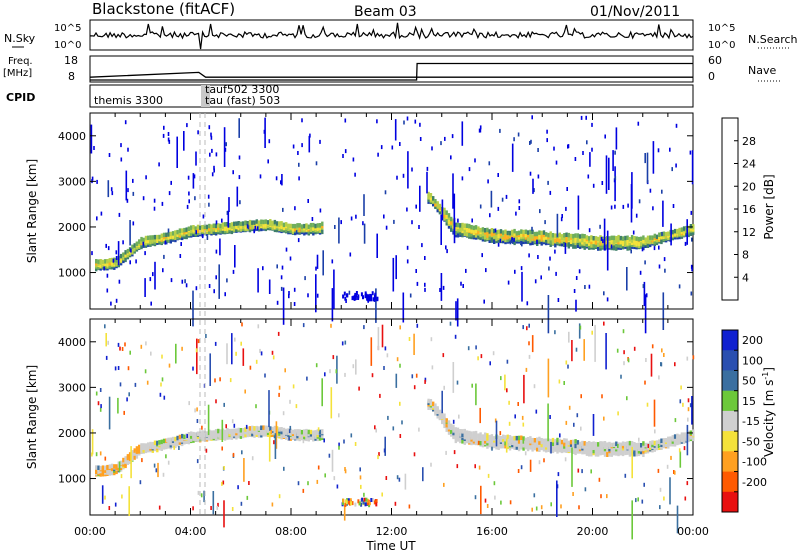 This screenshot has width=800, height=554. I want to click on nave-trace, so click(391, 71).